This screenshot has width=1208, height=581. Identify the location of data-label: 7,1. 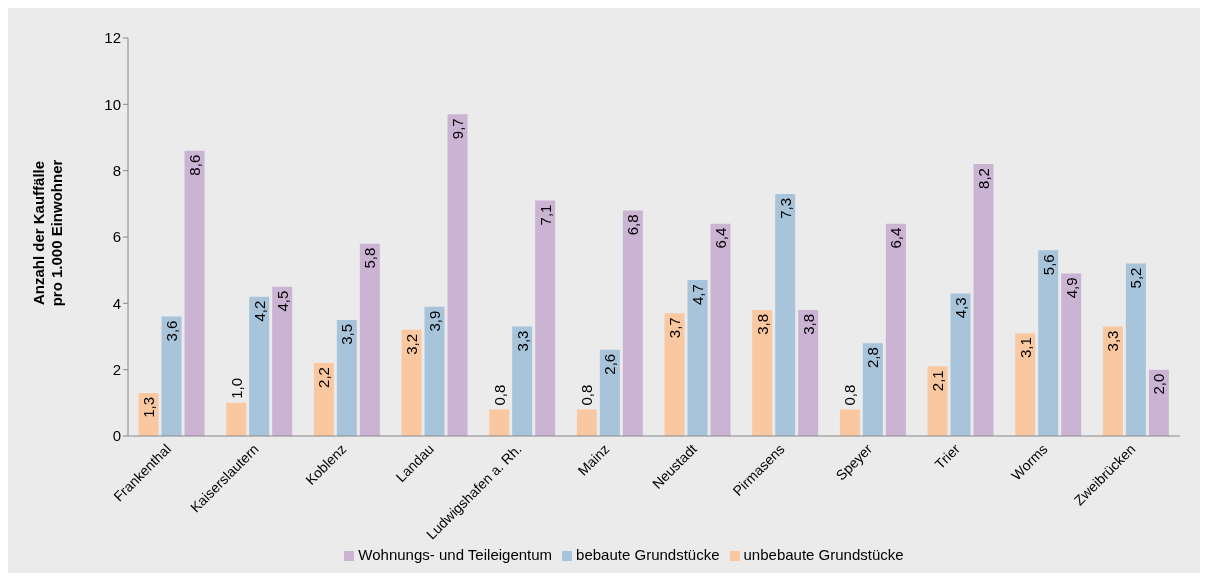
(545, 215).